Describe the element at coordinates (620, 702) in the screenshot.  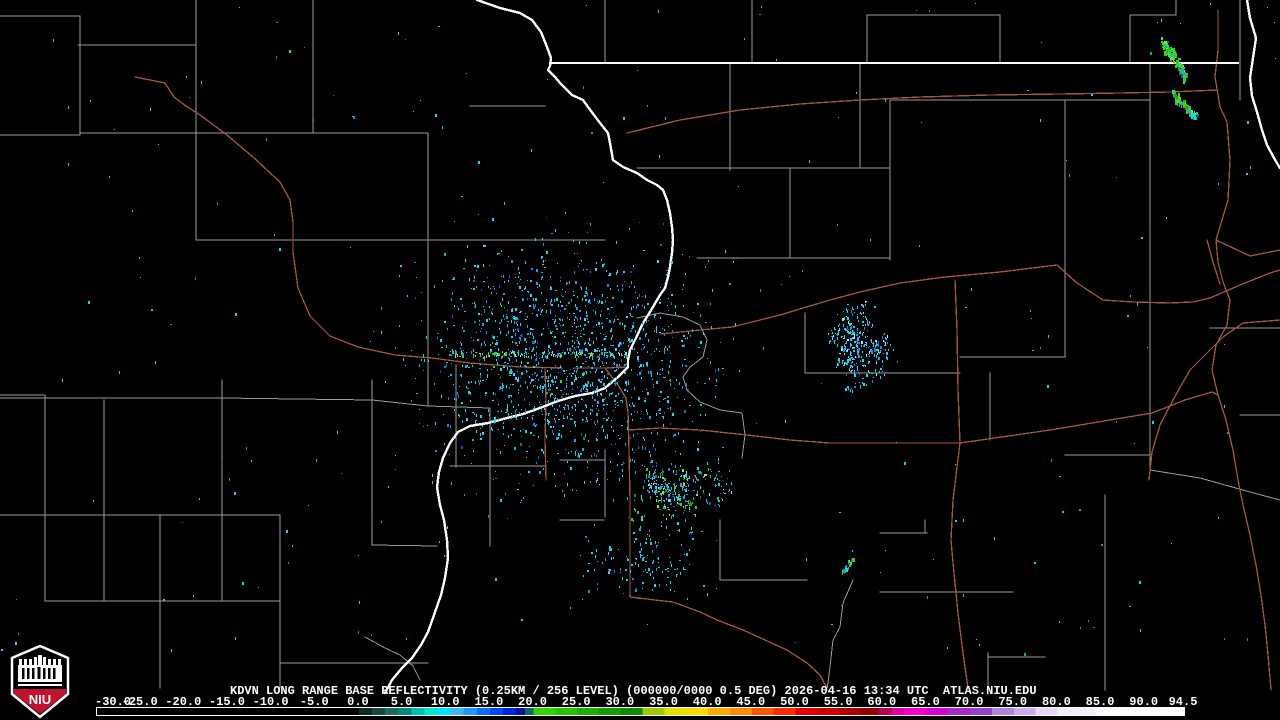
I see `colorbar-tick-label: 30.0` at that location.